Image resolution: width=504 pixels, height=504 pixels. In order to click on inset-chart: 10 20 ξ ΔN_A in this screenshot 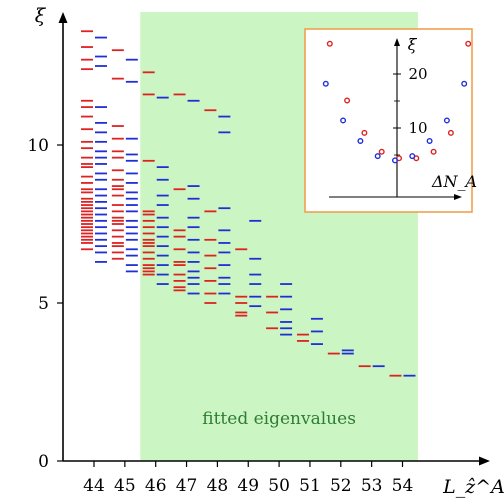, I will do `click(390, 120)`.